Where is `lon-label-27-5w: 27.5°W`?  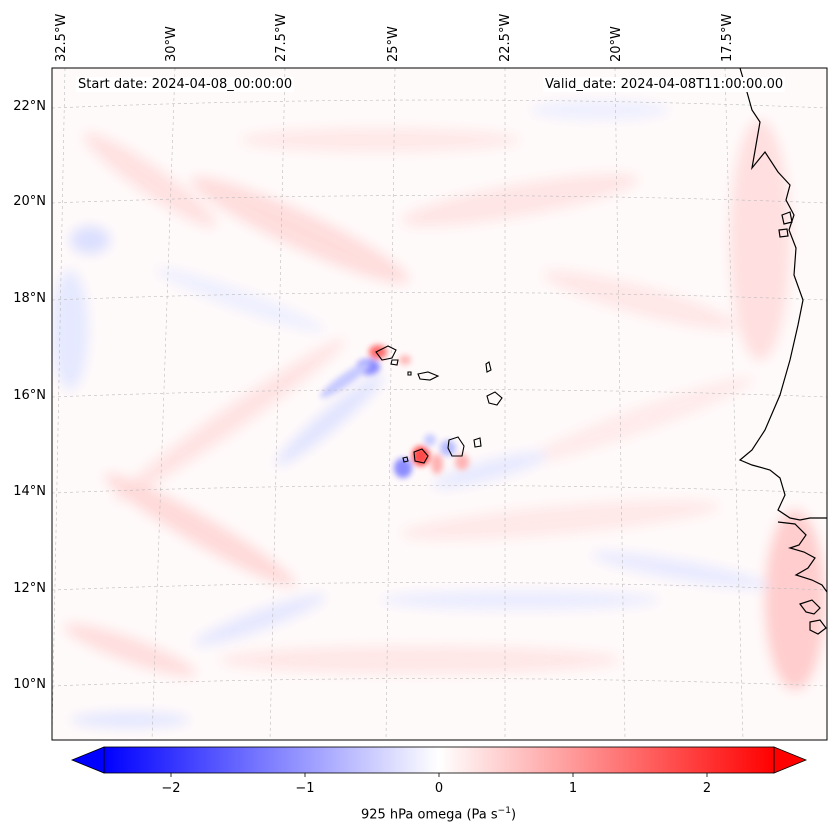 lon-label-27-5w: 27.5°W is located at coordinates (281, 37).